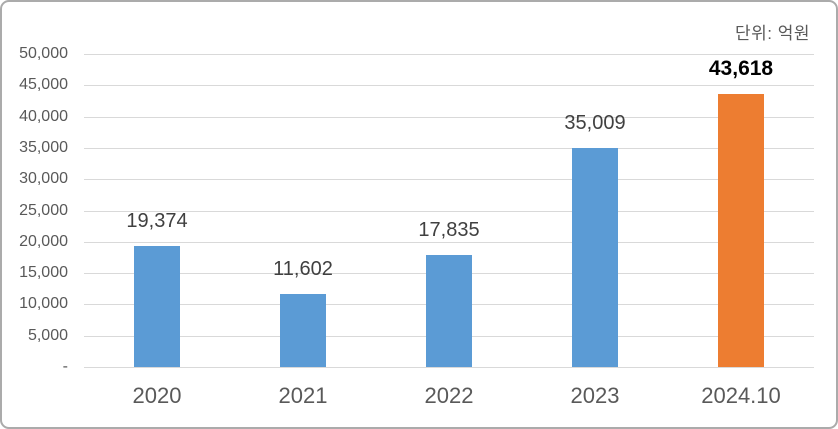  I want to click on bar-slot: 17,835, so click(449, 210).